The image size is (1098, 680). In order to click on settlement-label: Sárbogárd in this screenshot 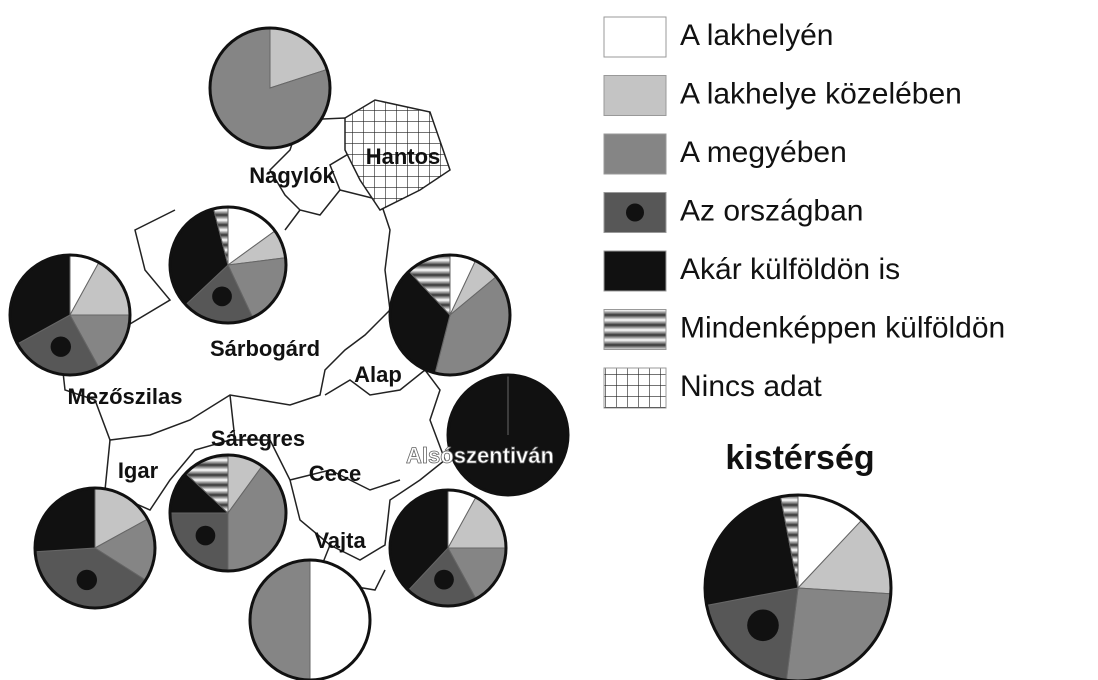, I will do `click(265, 348)`.